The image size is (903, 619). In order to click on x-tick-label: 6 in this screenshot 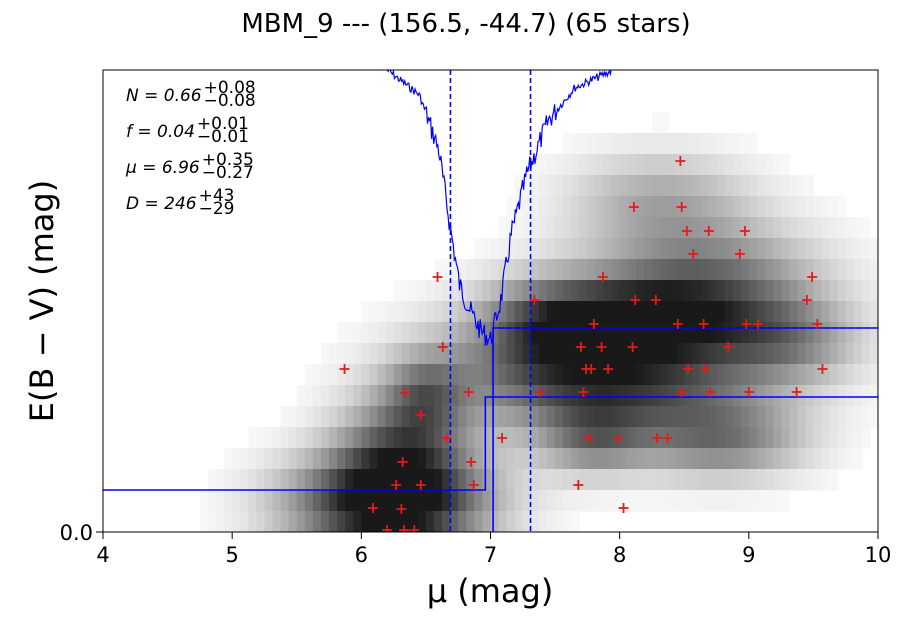, I will do `click(361, 555)`.